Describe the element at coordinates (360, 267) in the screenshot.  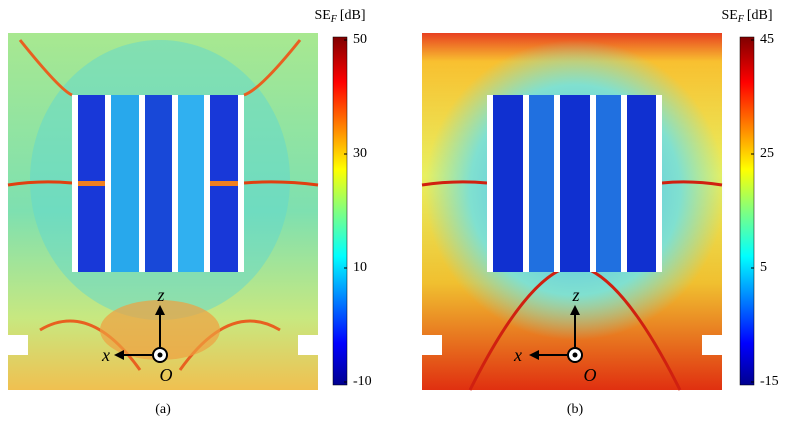
I see `colorbar-tick-label: 10` at that location.